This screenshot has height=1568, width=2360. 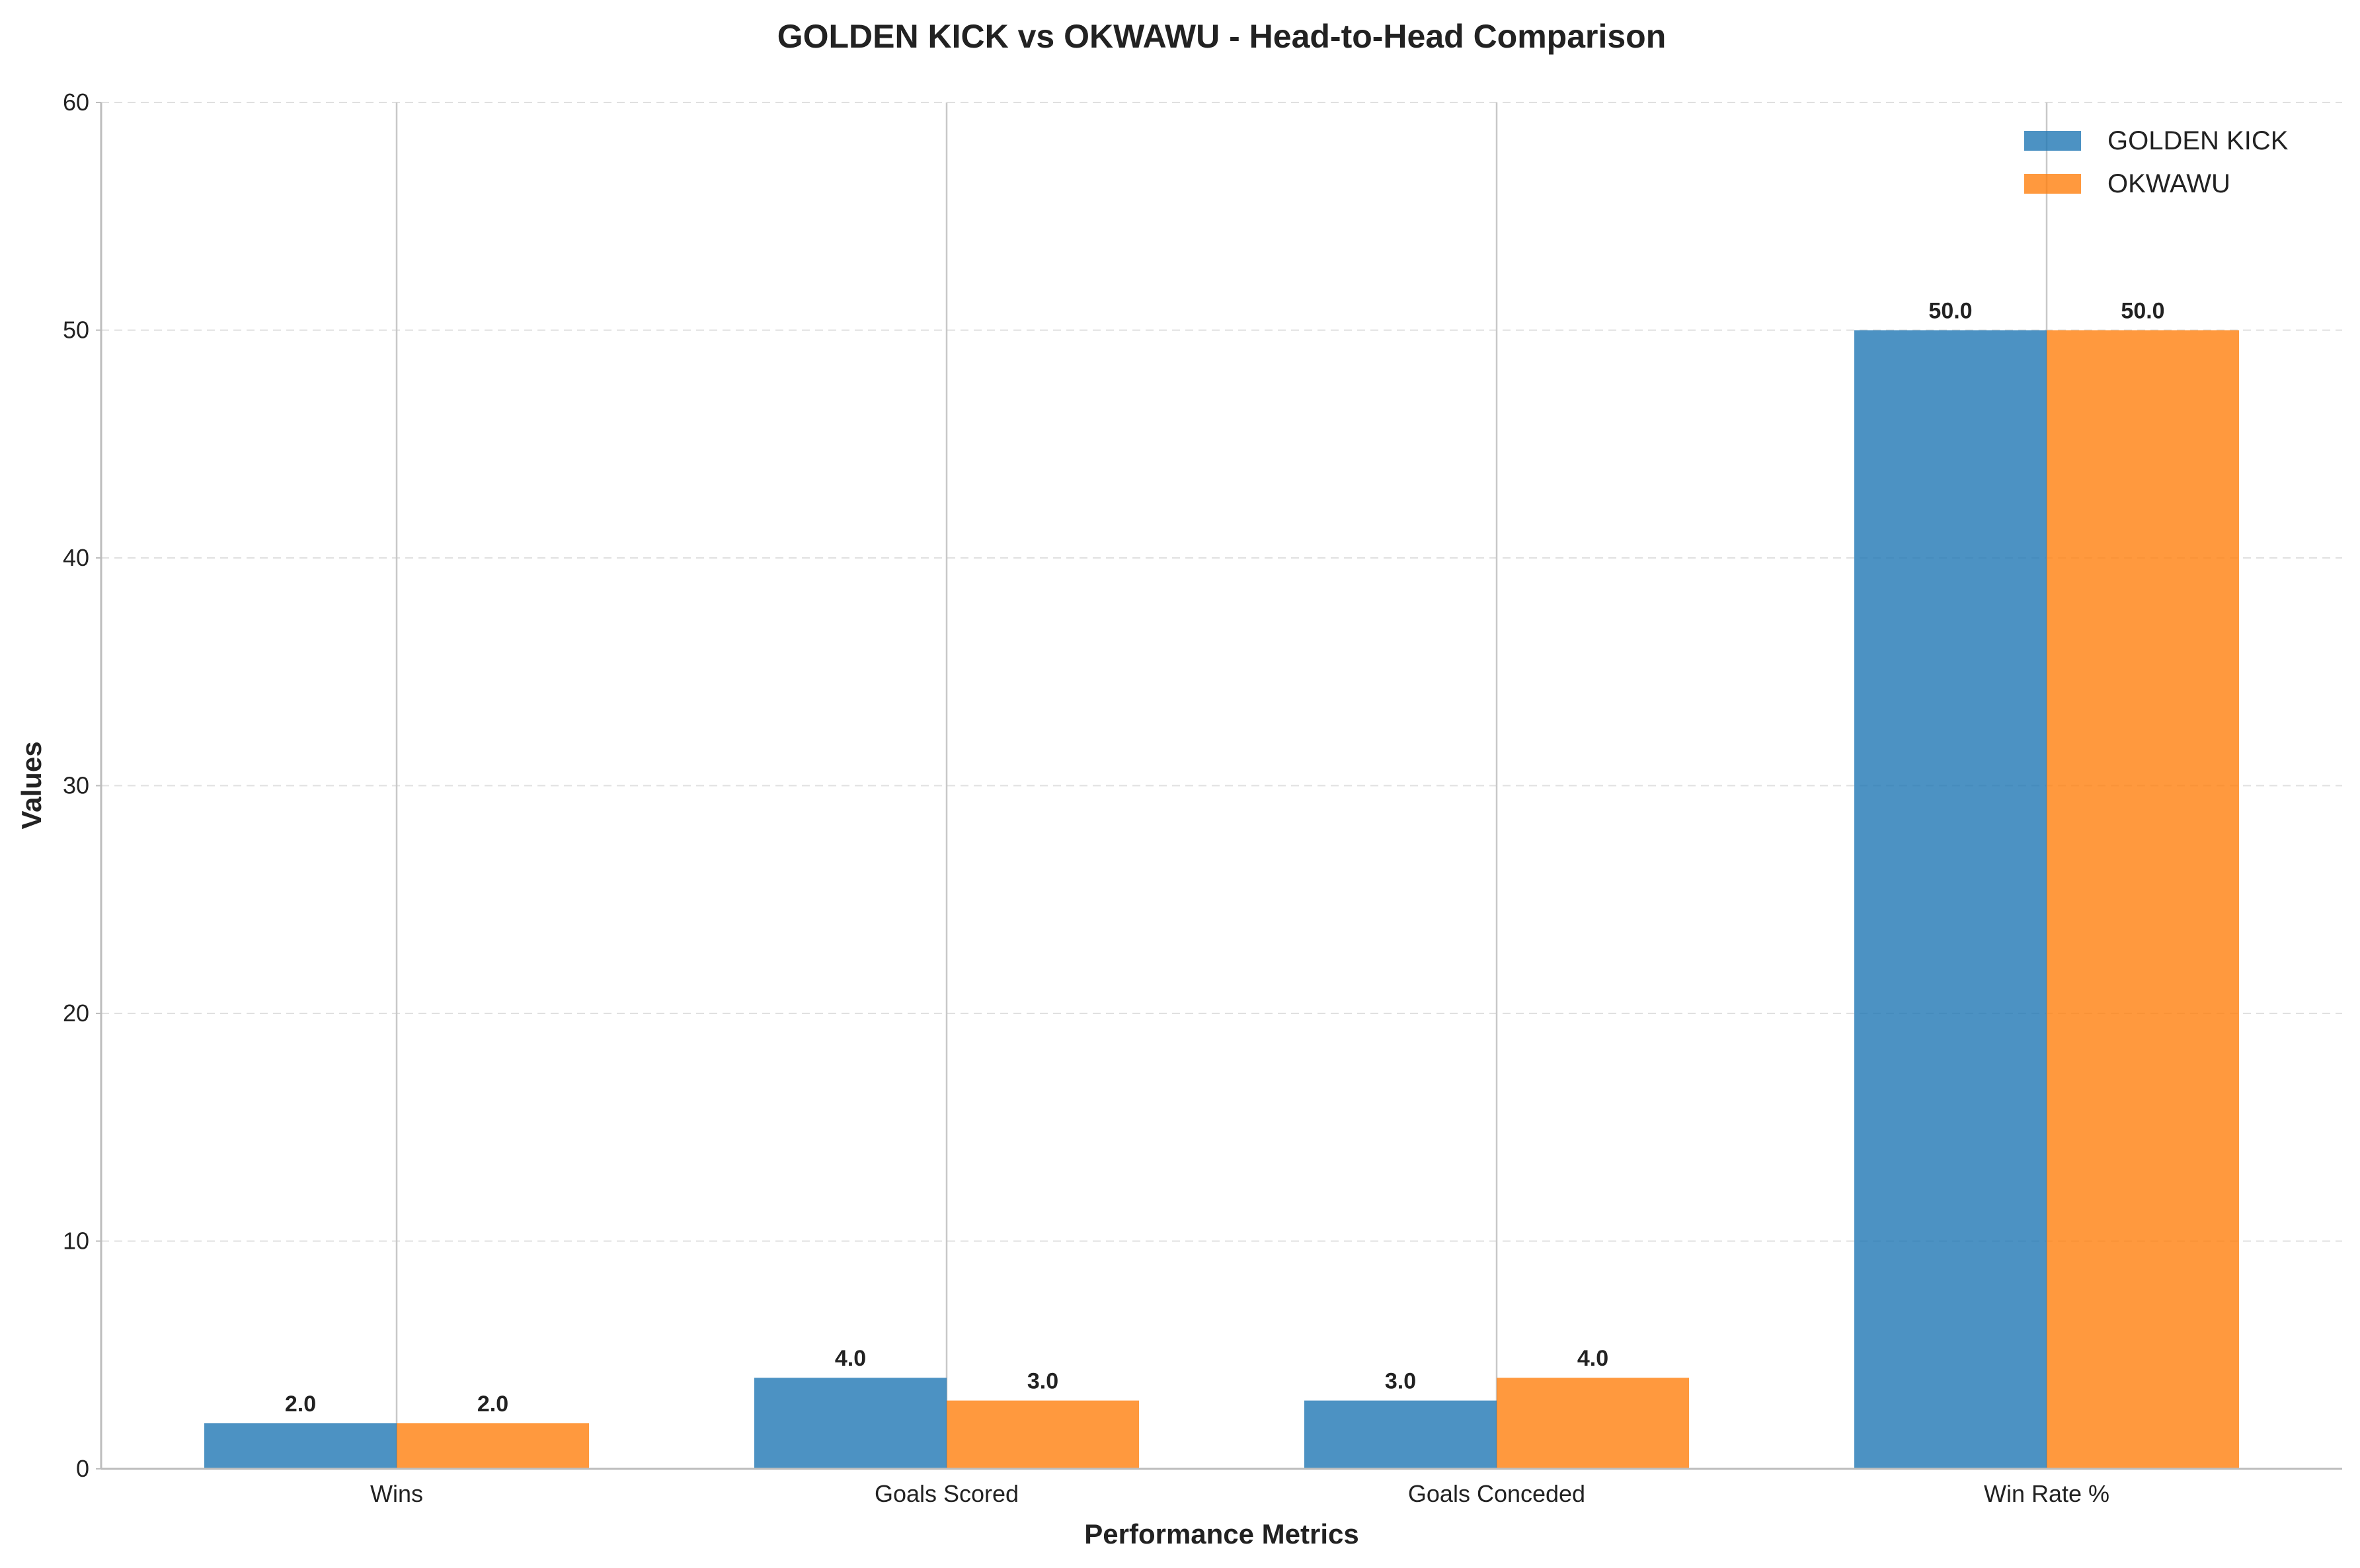 I want to click on y-tick-label: 40, so click(x=76, y=557).